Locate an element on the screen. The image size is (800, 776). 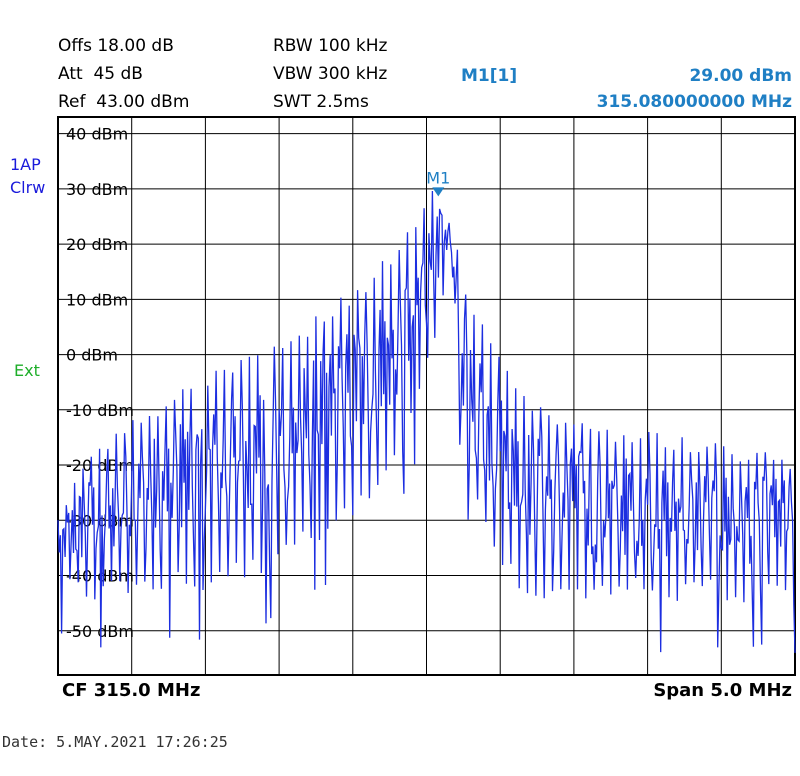
marker-m1-label: M1 is located at coordinates (438, 177).